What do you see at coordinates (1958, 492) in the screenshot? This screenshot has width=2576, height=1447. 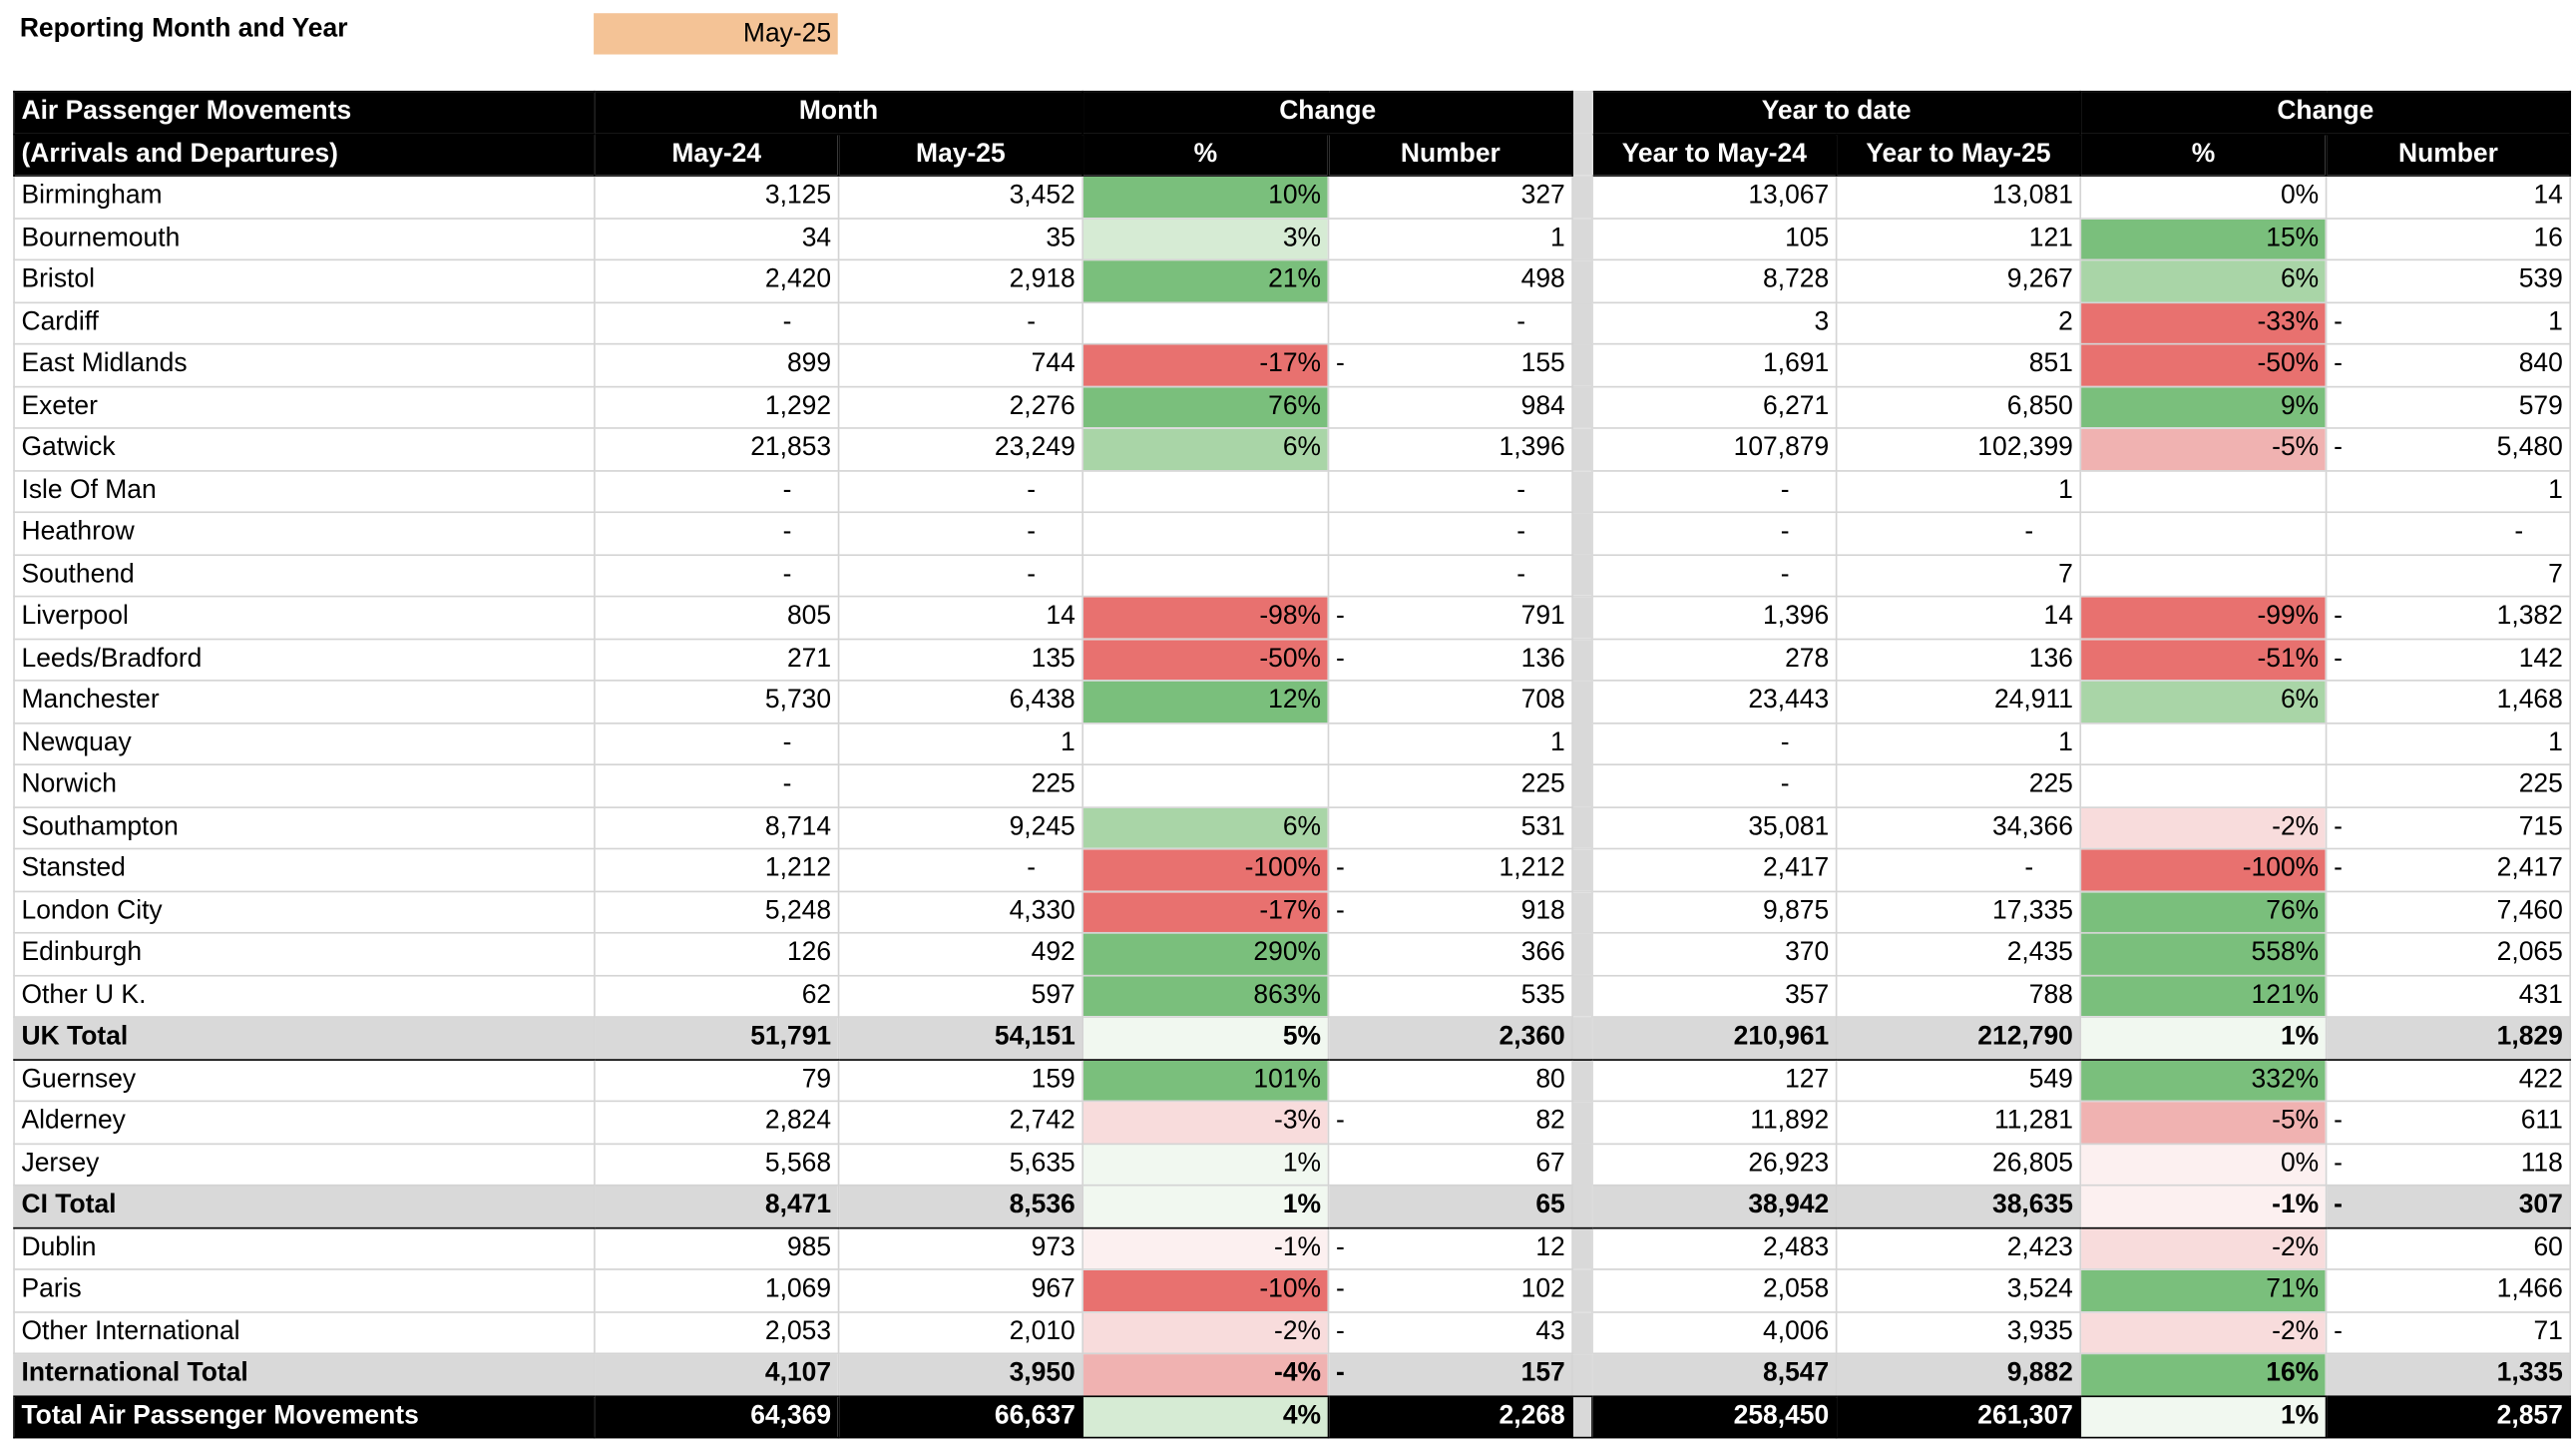 I see `number-cell: 1` at bounding box center [1958, 492].